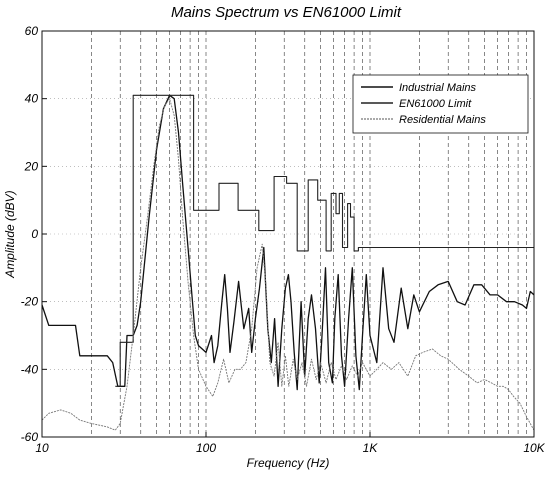 The height and width of the screenshot is (477, 550). I want to click on legend-box, so click(440, 104).